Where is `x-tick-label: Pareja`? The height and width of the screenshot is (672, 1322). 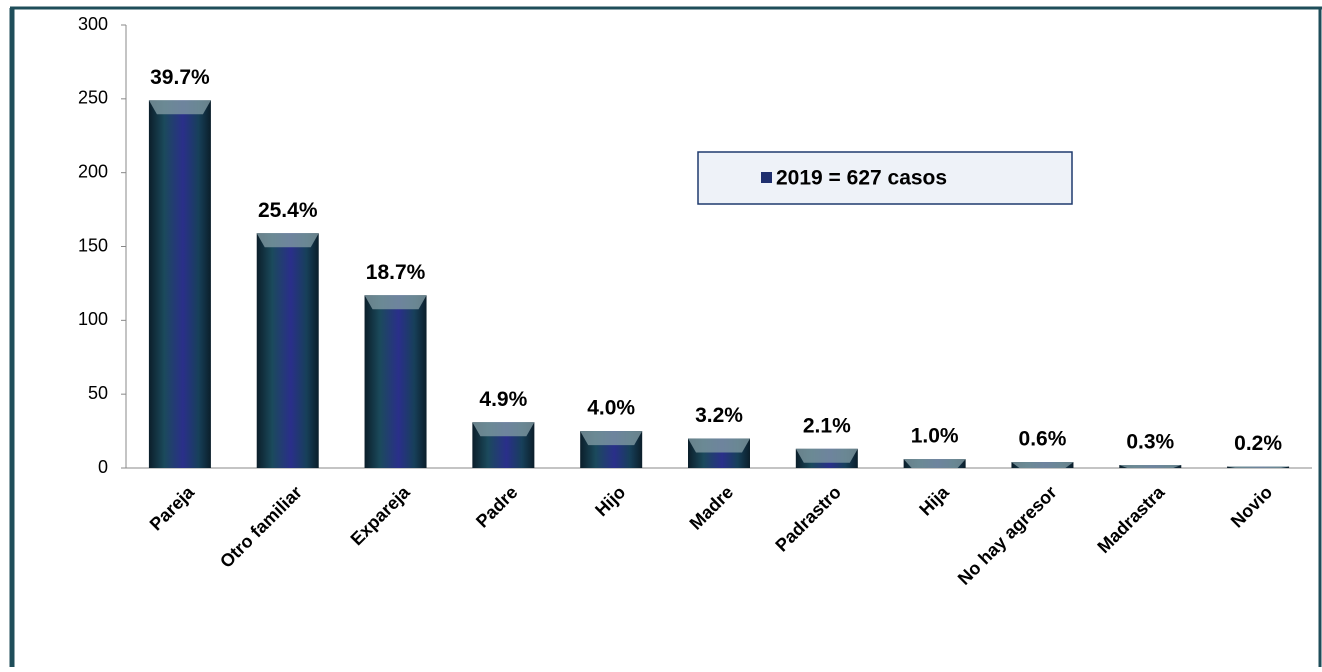 x-tick-label: Pareja is located at coordinates (172, 507).